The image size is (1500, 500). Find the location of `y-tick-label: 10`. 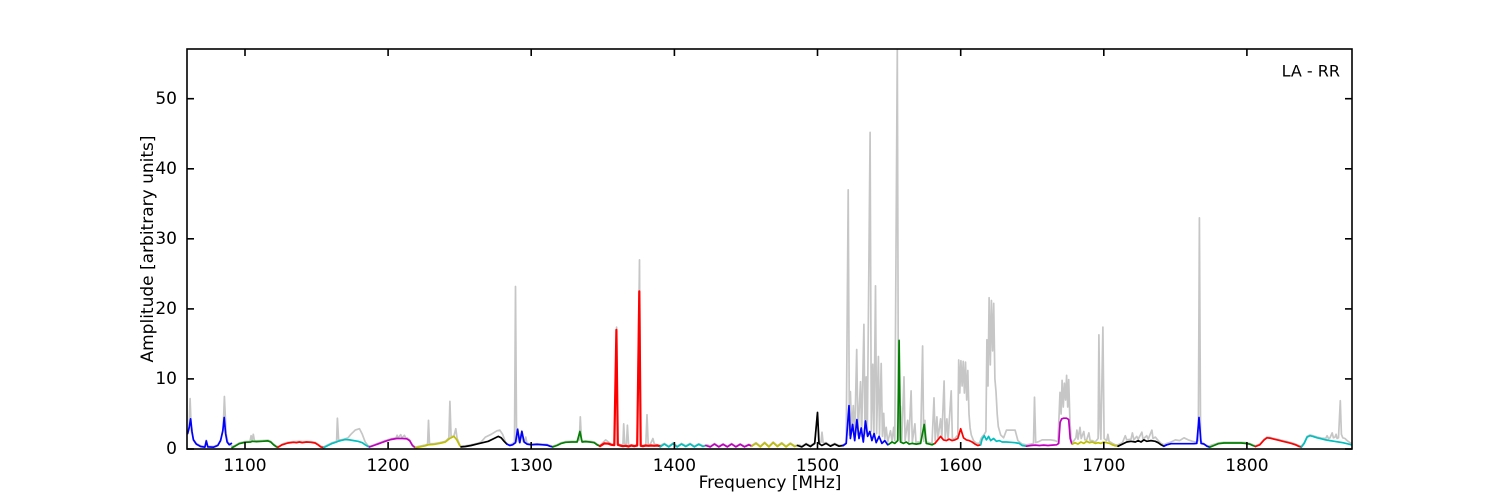

y-tick-label: 10 is located at coordinates (166, 378).